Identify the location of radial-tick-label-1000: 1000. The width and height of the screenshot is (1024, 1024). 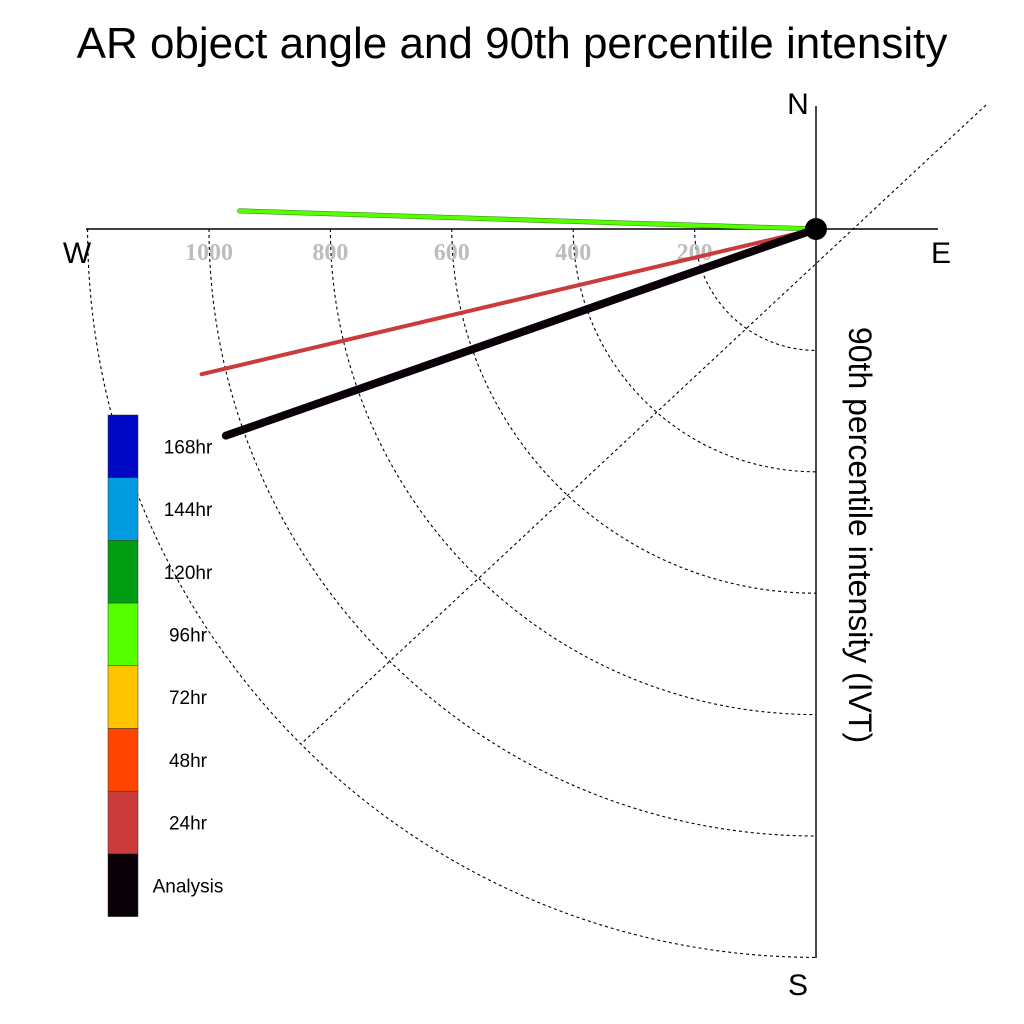
(209, 253).